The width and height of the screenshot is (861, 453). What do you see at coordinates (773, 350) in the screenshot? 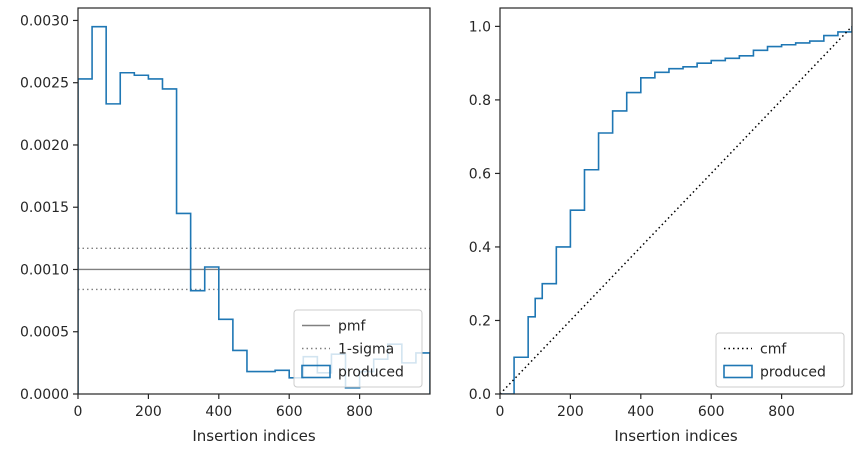
I see `legend-label: cmf` at bounding box center [773, 350].